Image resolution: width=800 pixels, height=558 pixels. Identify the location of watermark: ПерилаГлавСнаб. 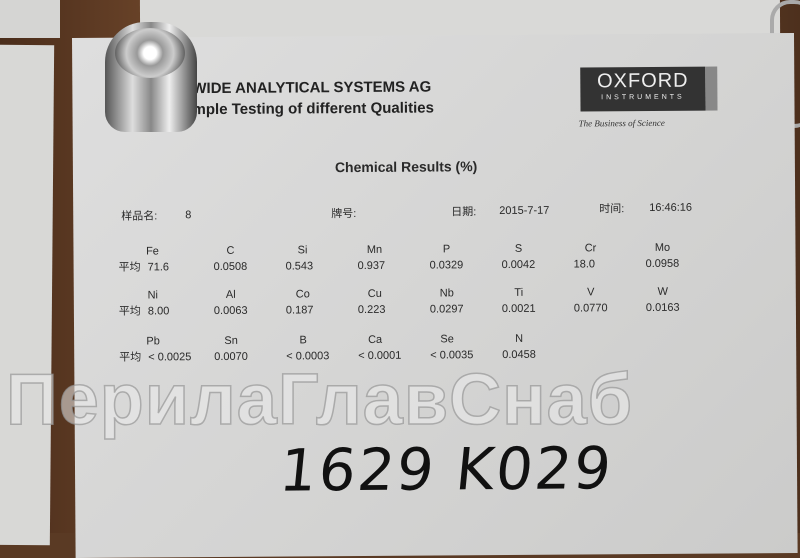
(319, 400).